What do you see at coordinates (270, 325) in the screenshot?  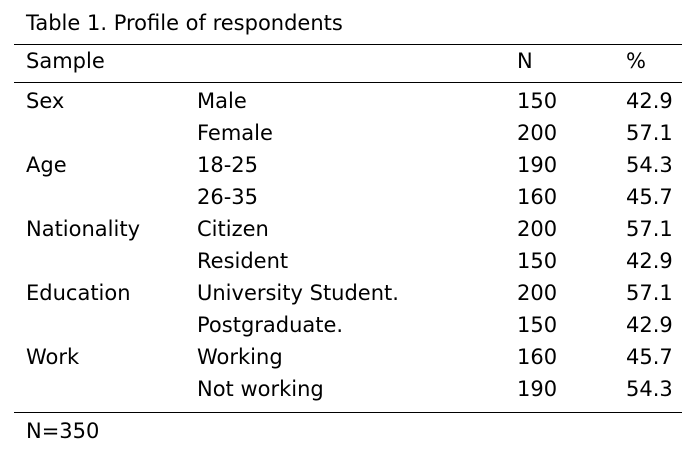 I see `row-subcategory: Postgraduate.` at bounding box center [270, 325].